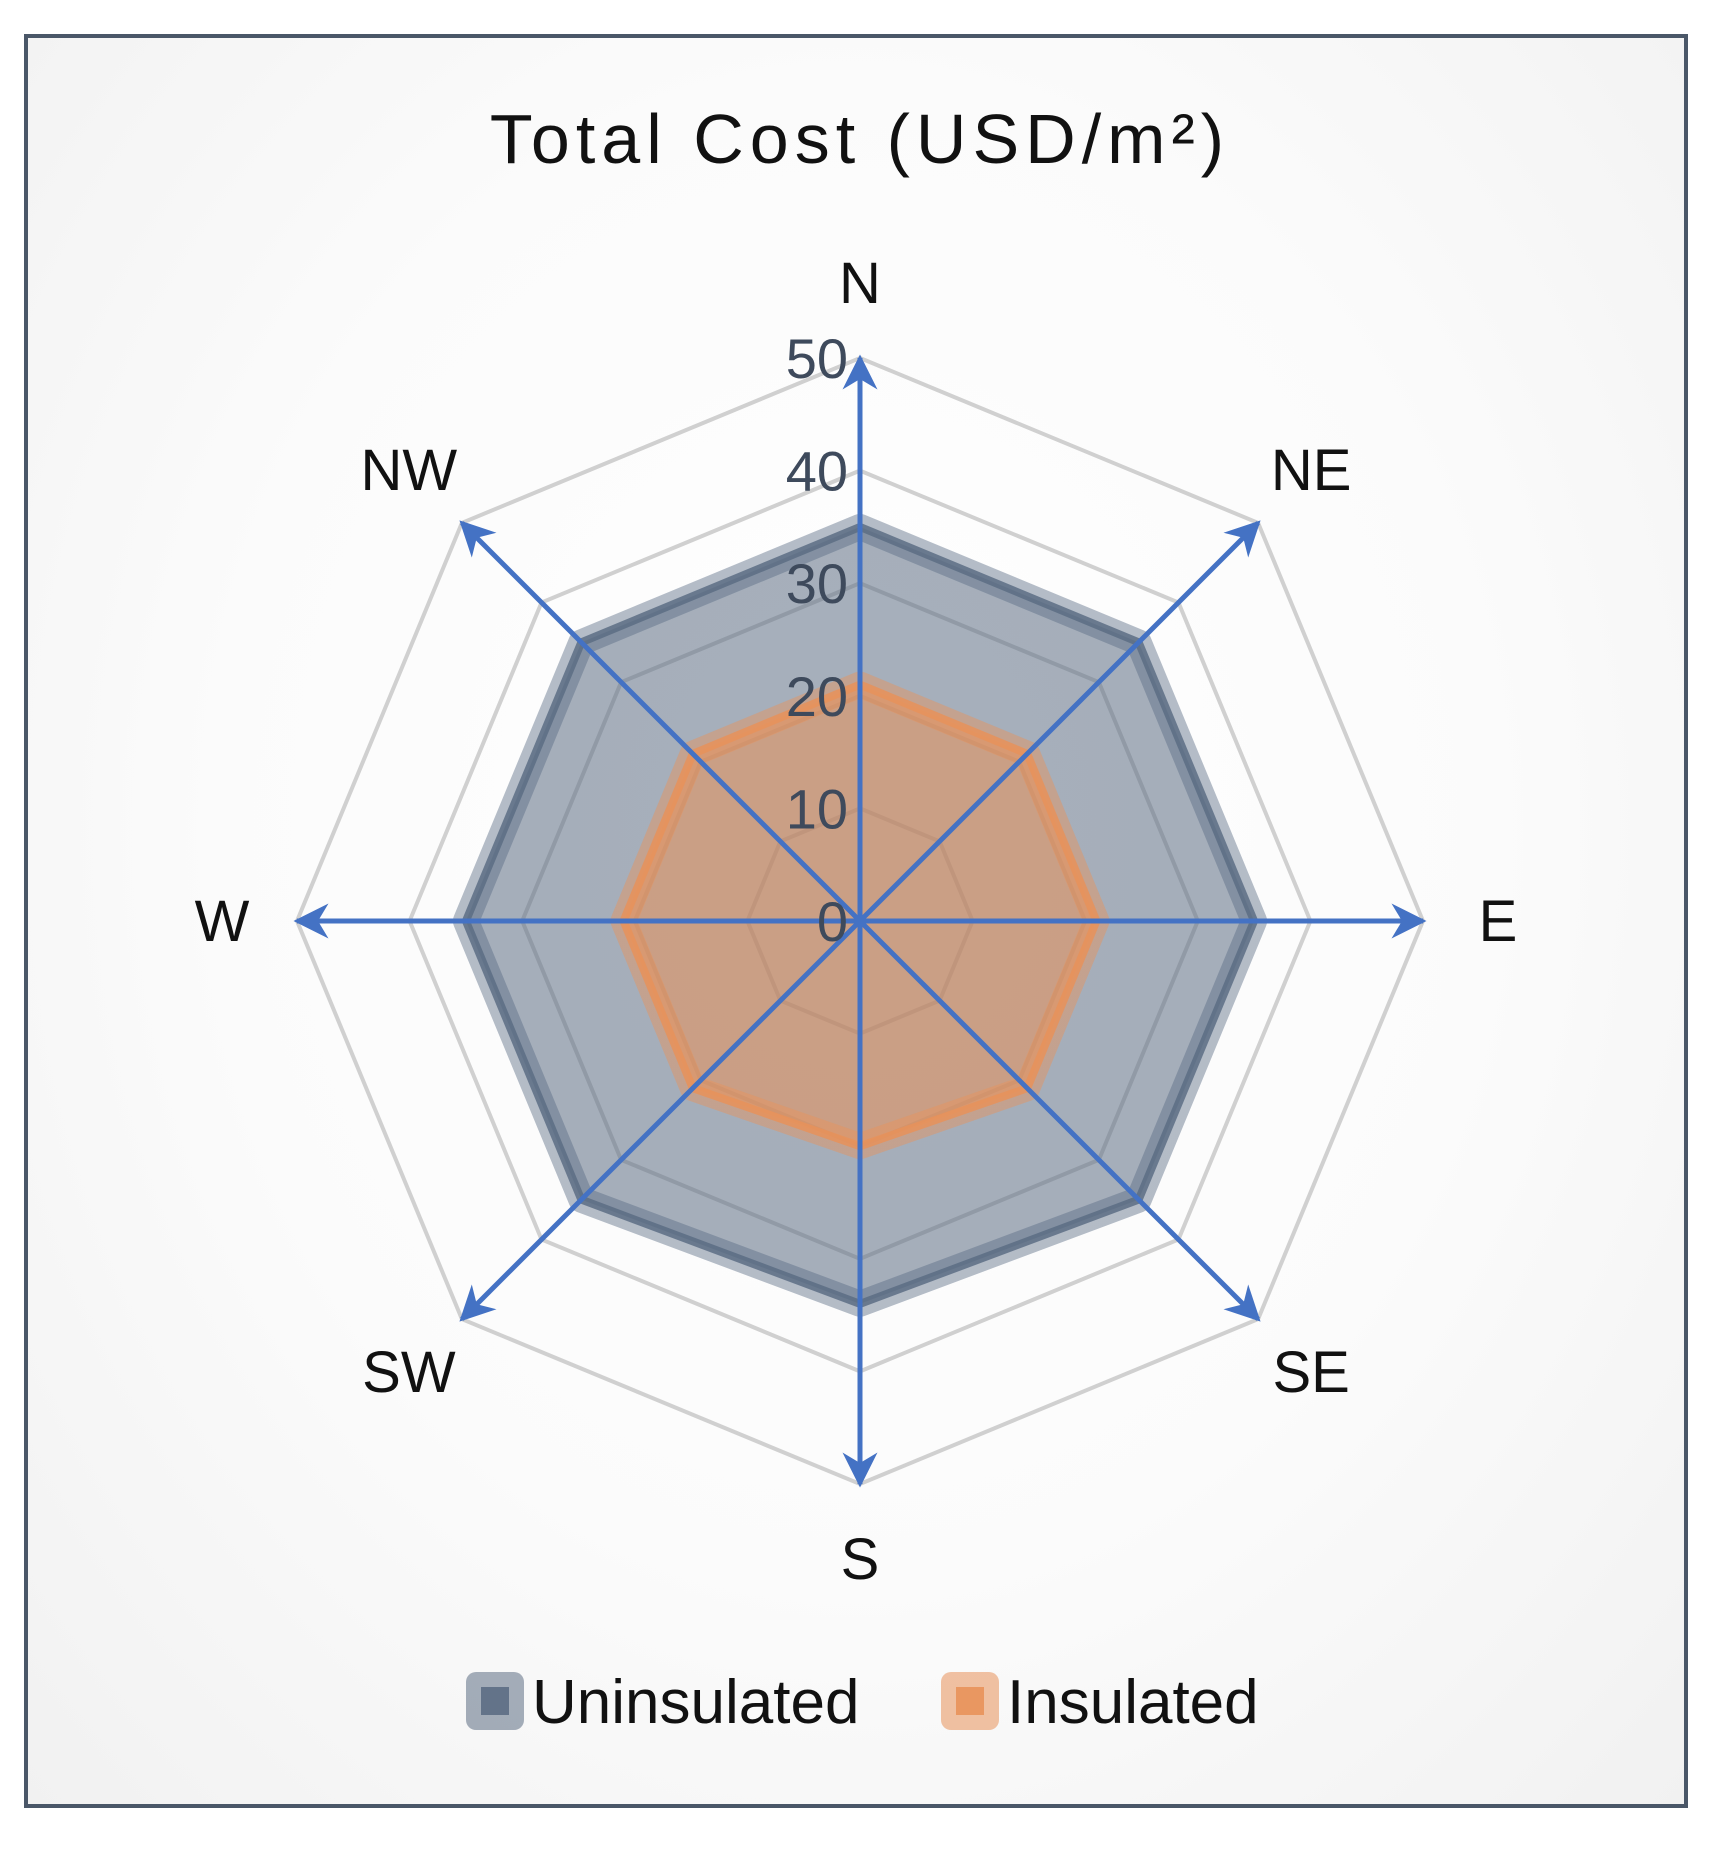 The height and width of the screenshot is (1850, 1721). Describe the element at coordinates (817, 358) in the screenshot. I see `tick-label-50: 50` at that location.